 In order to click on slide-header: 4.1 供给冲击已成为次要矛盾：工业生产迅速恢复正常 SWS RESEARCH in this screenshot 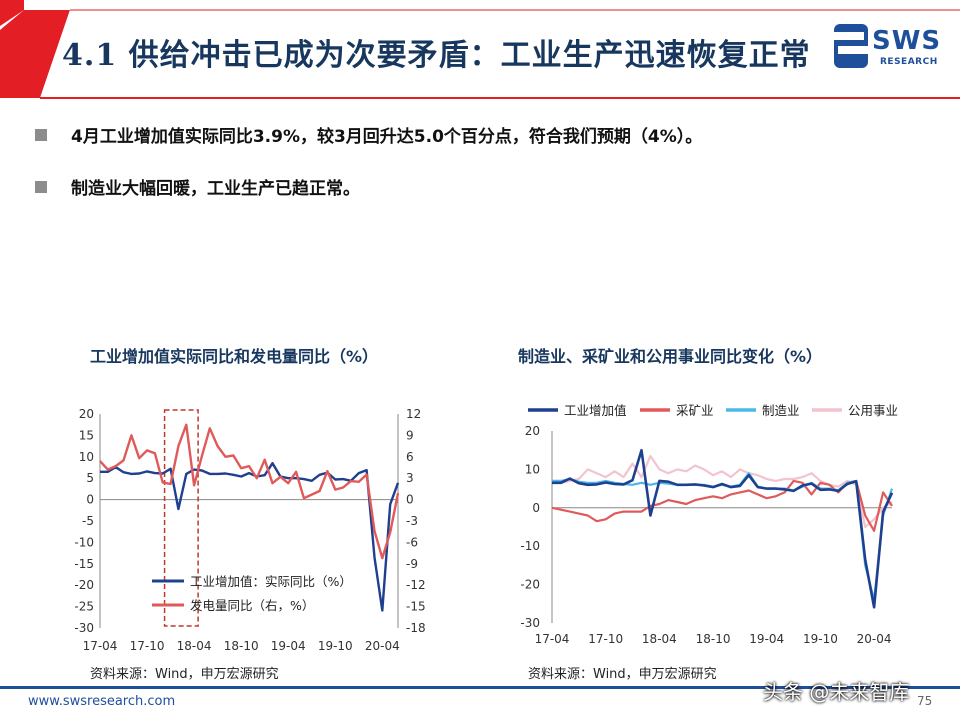, I will do `click(480, 50)`.